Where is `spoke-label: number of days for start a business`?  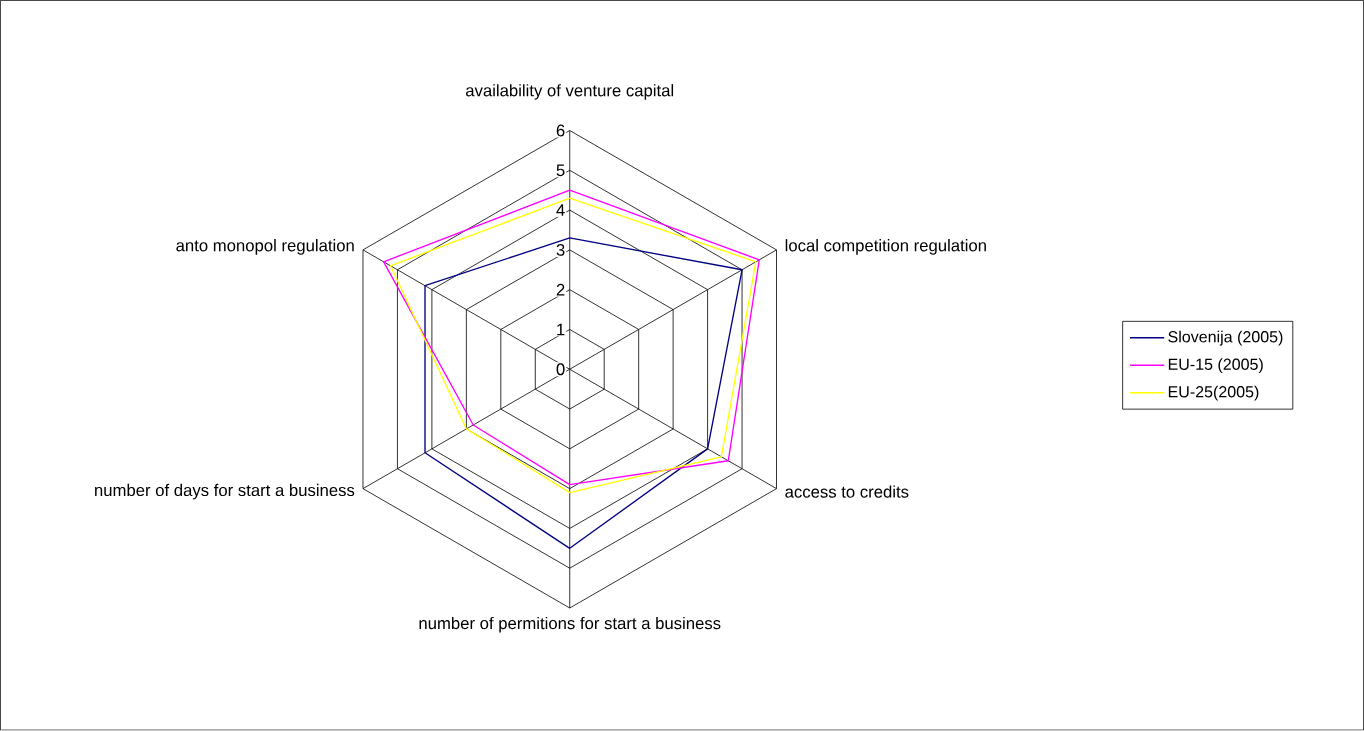 spoke-label: number of days for start a business is located at coordinates (225, 492).